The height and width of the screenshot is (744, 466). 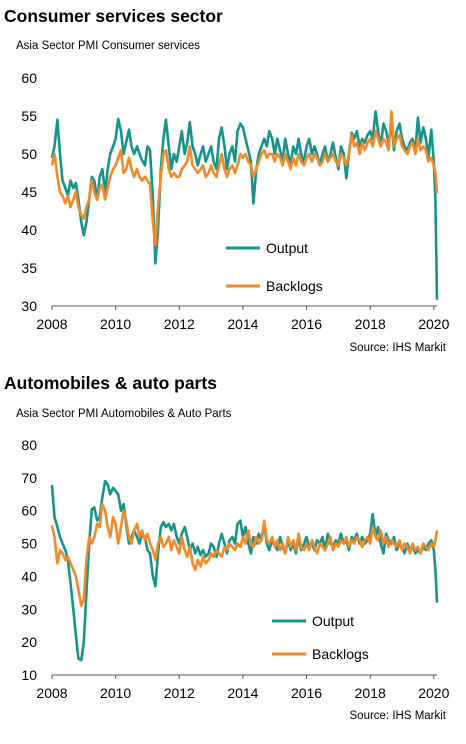 What do you see at coordinates (29, 478) in the screenshot?
I see `y-tick-label: 70` at bounding box center [29, 478].